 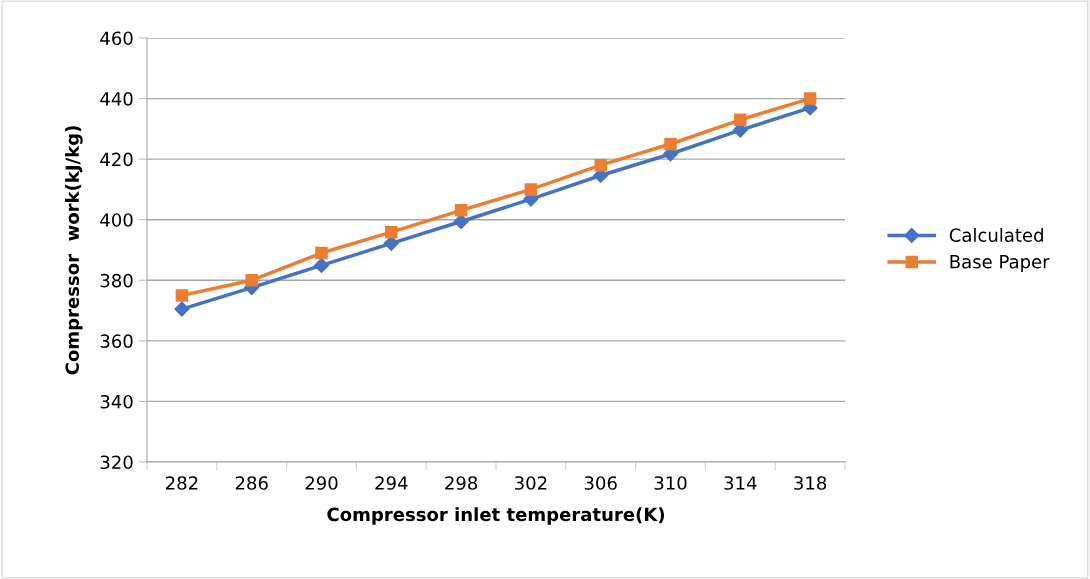 What do you see at coordinates (391, 483) in the screenshot?
I see `x-tick-label: 294` at bounding box center [391, 483].